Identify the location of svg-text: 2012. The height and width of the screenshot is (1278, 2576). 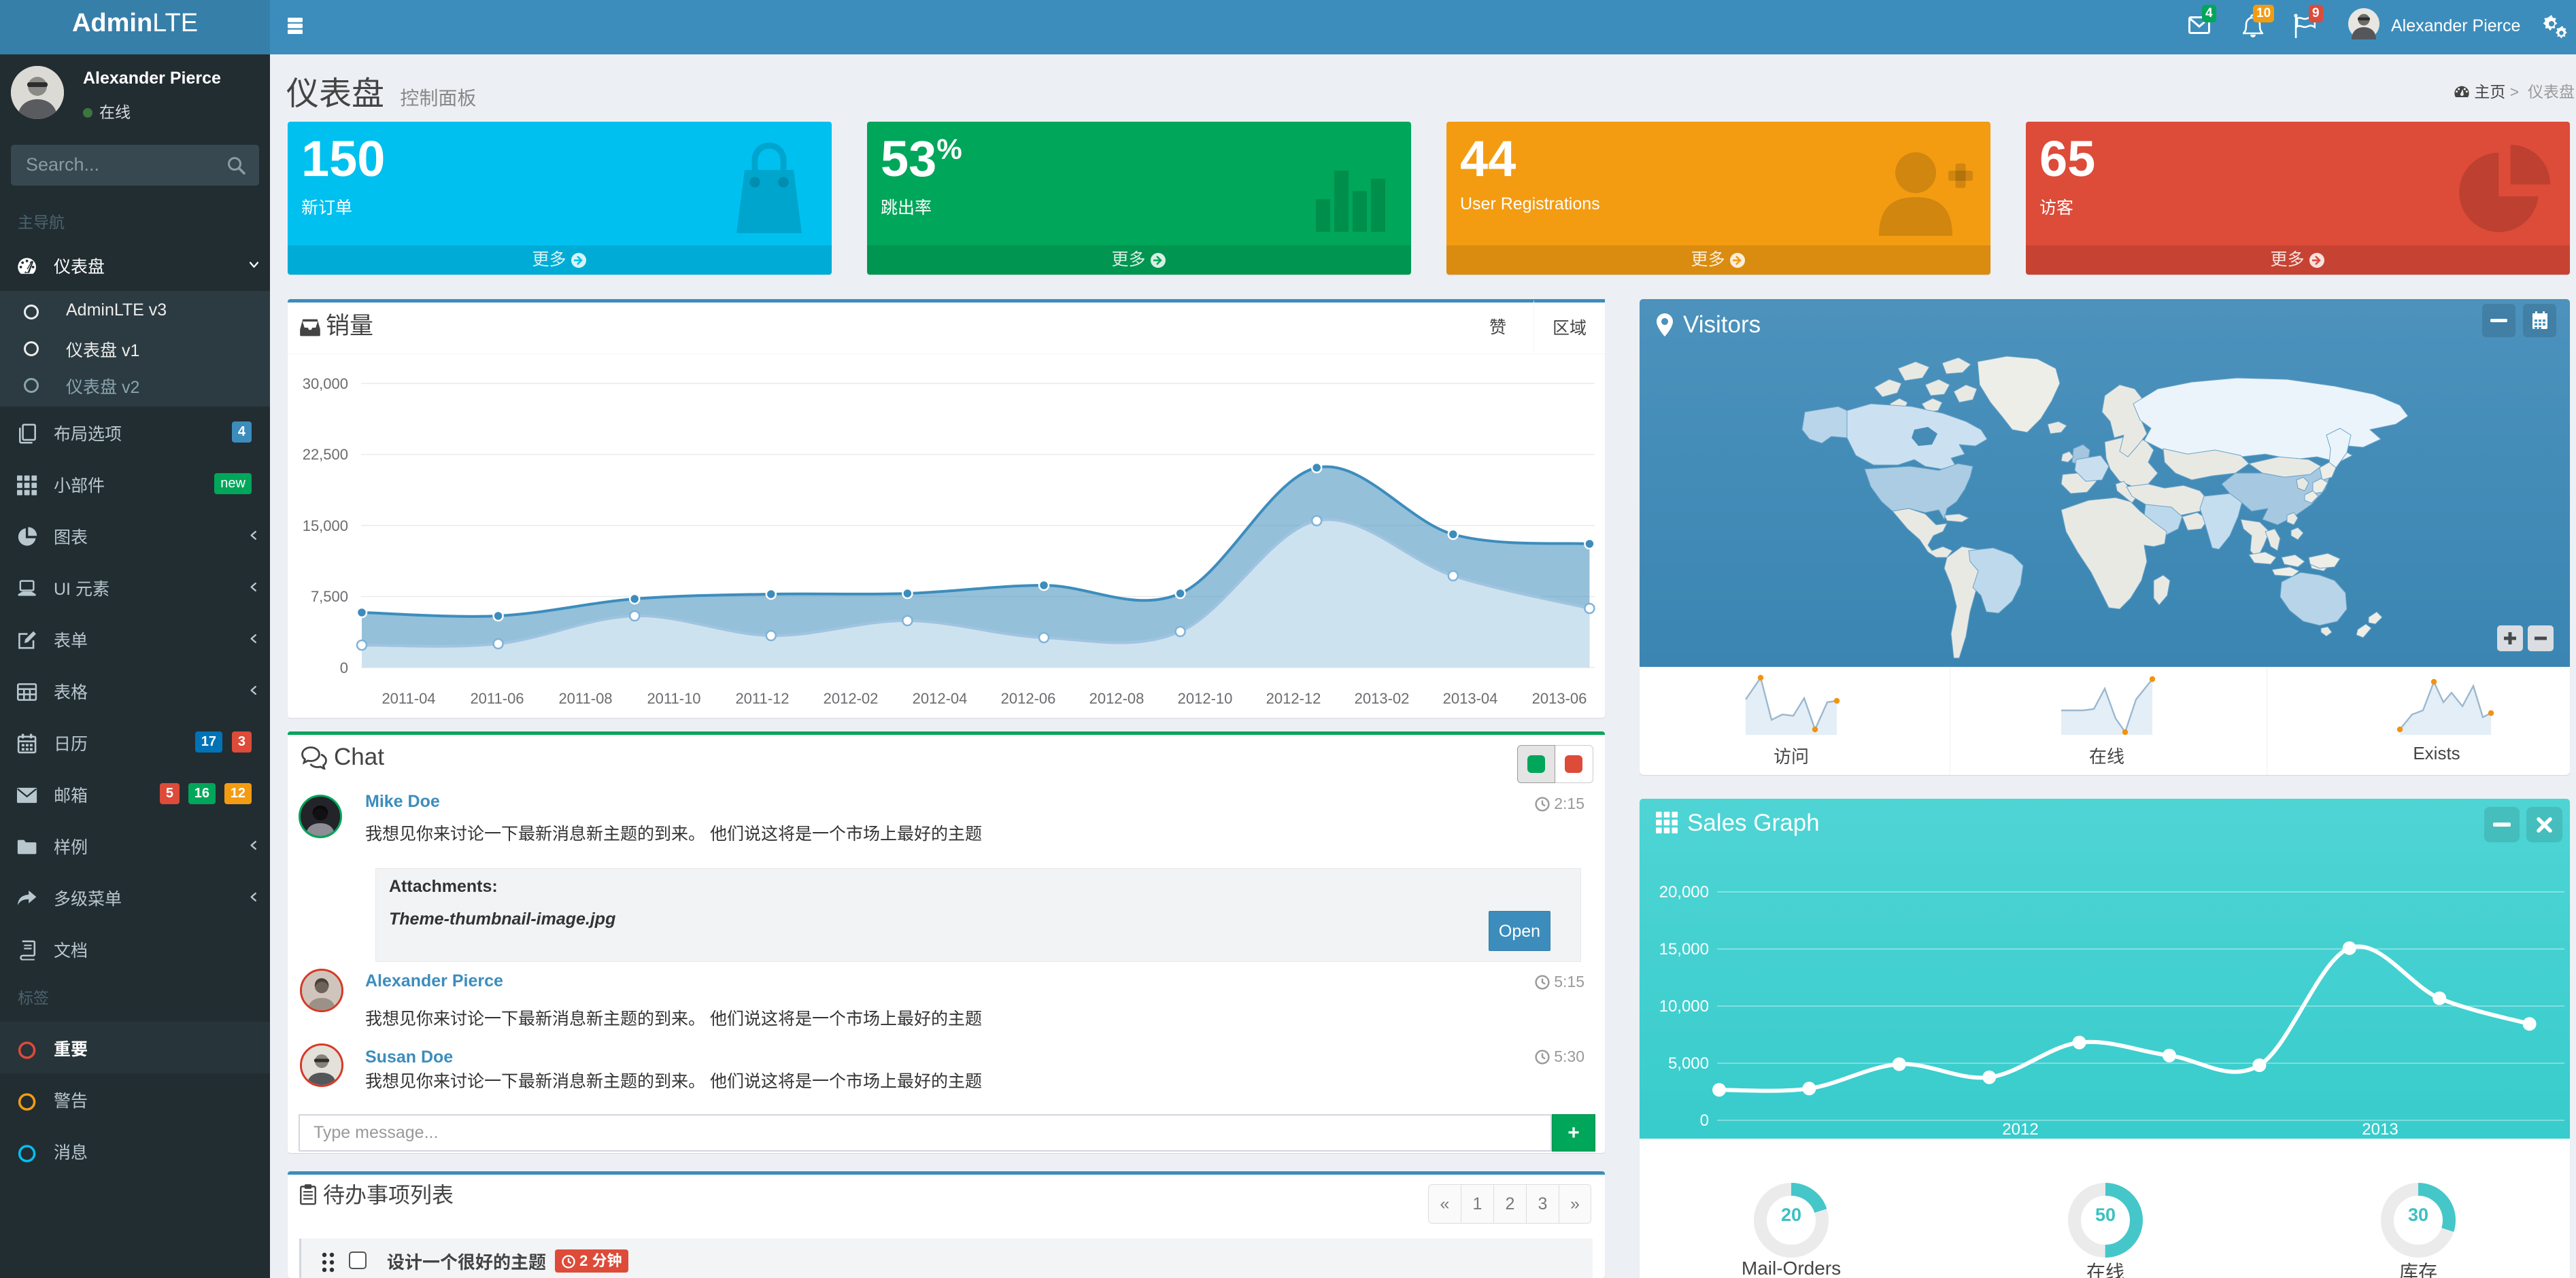
(2020, 1129).